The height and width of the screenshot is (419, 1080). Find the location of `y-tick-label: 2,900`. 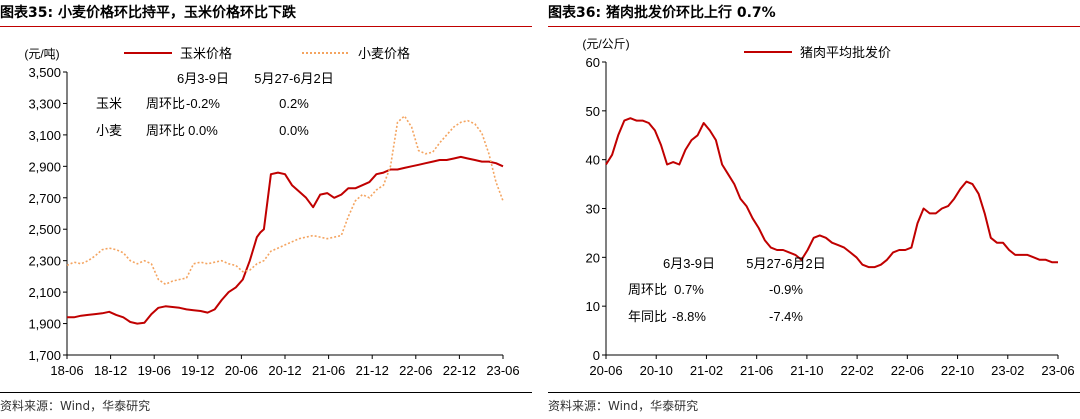

y-tick-label: 2,900 is located at coordinates (44, 166).